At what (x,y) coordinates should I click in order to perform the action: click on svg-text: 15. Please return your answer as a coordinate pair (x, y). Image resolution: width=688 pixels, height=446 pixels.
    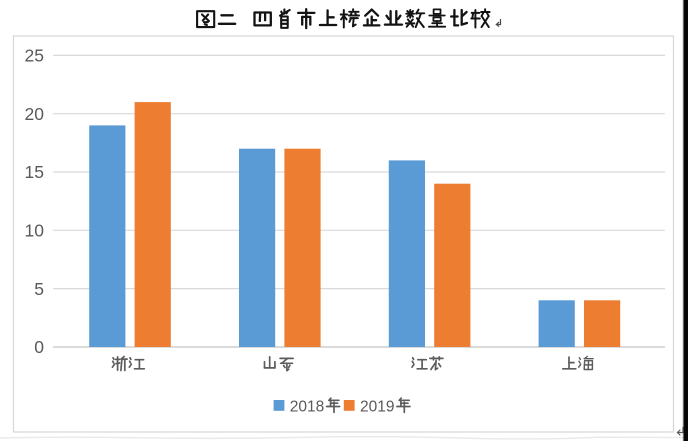
    Looking at the image, I should click on (34, 172).